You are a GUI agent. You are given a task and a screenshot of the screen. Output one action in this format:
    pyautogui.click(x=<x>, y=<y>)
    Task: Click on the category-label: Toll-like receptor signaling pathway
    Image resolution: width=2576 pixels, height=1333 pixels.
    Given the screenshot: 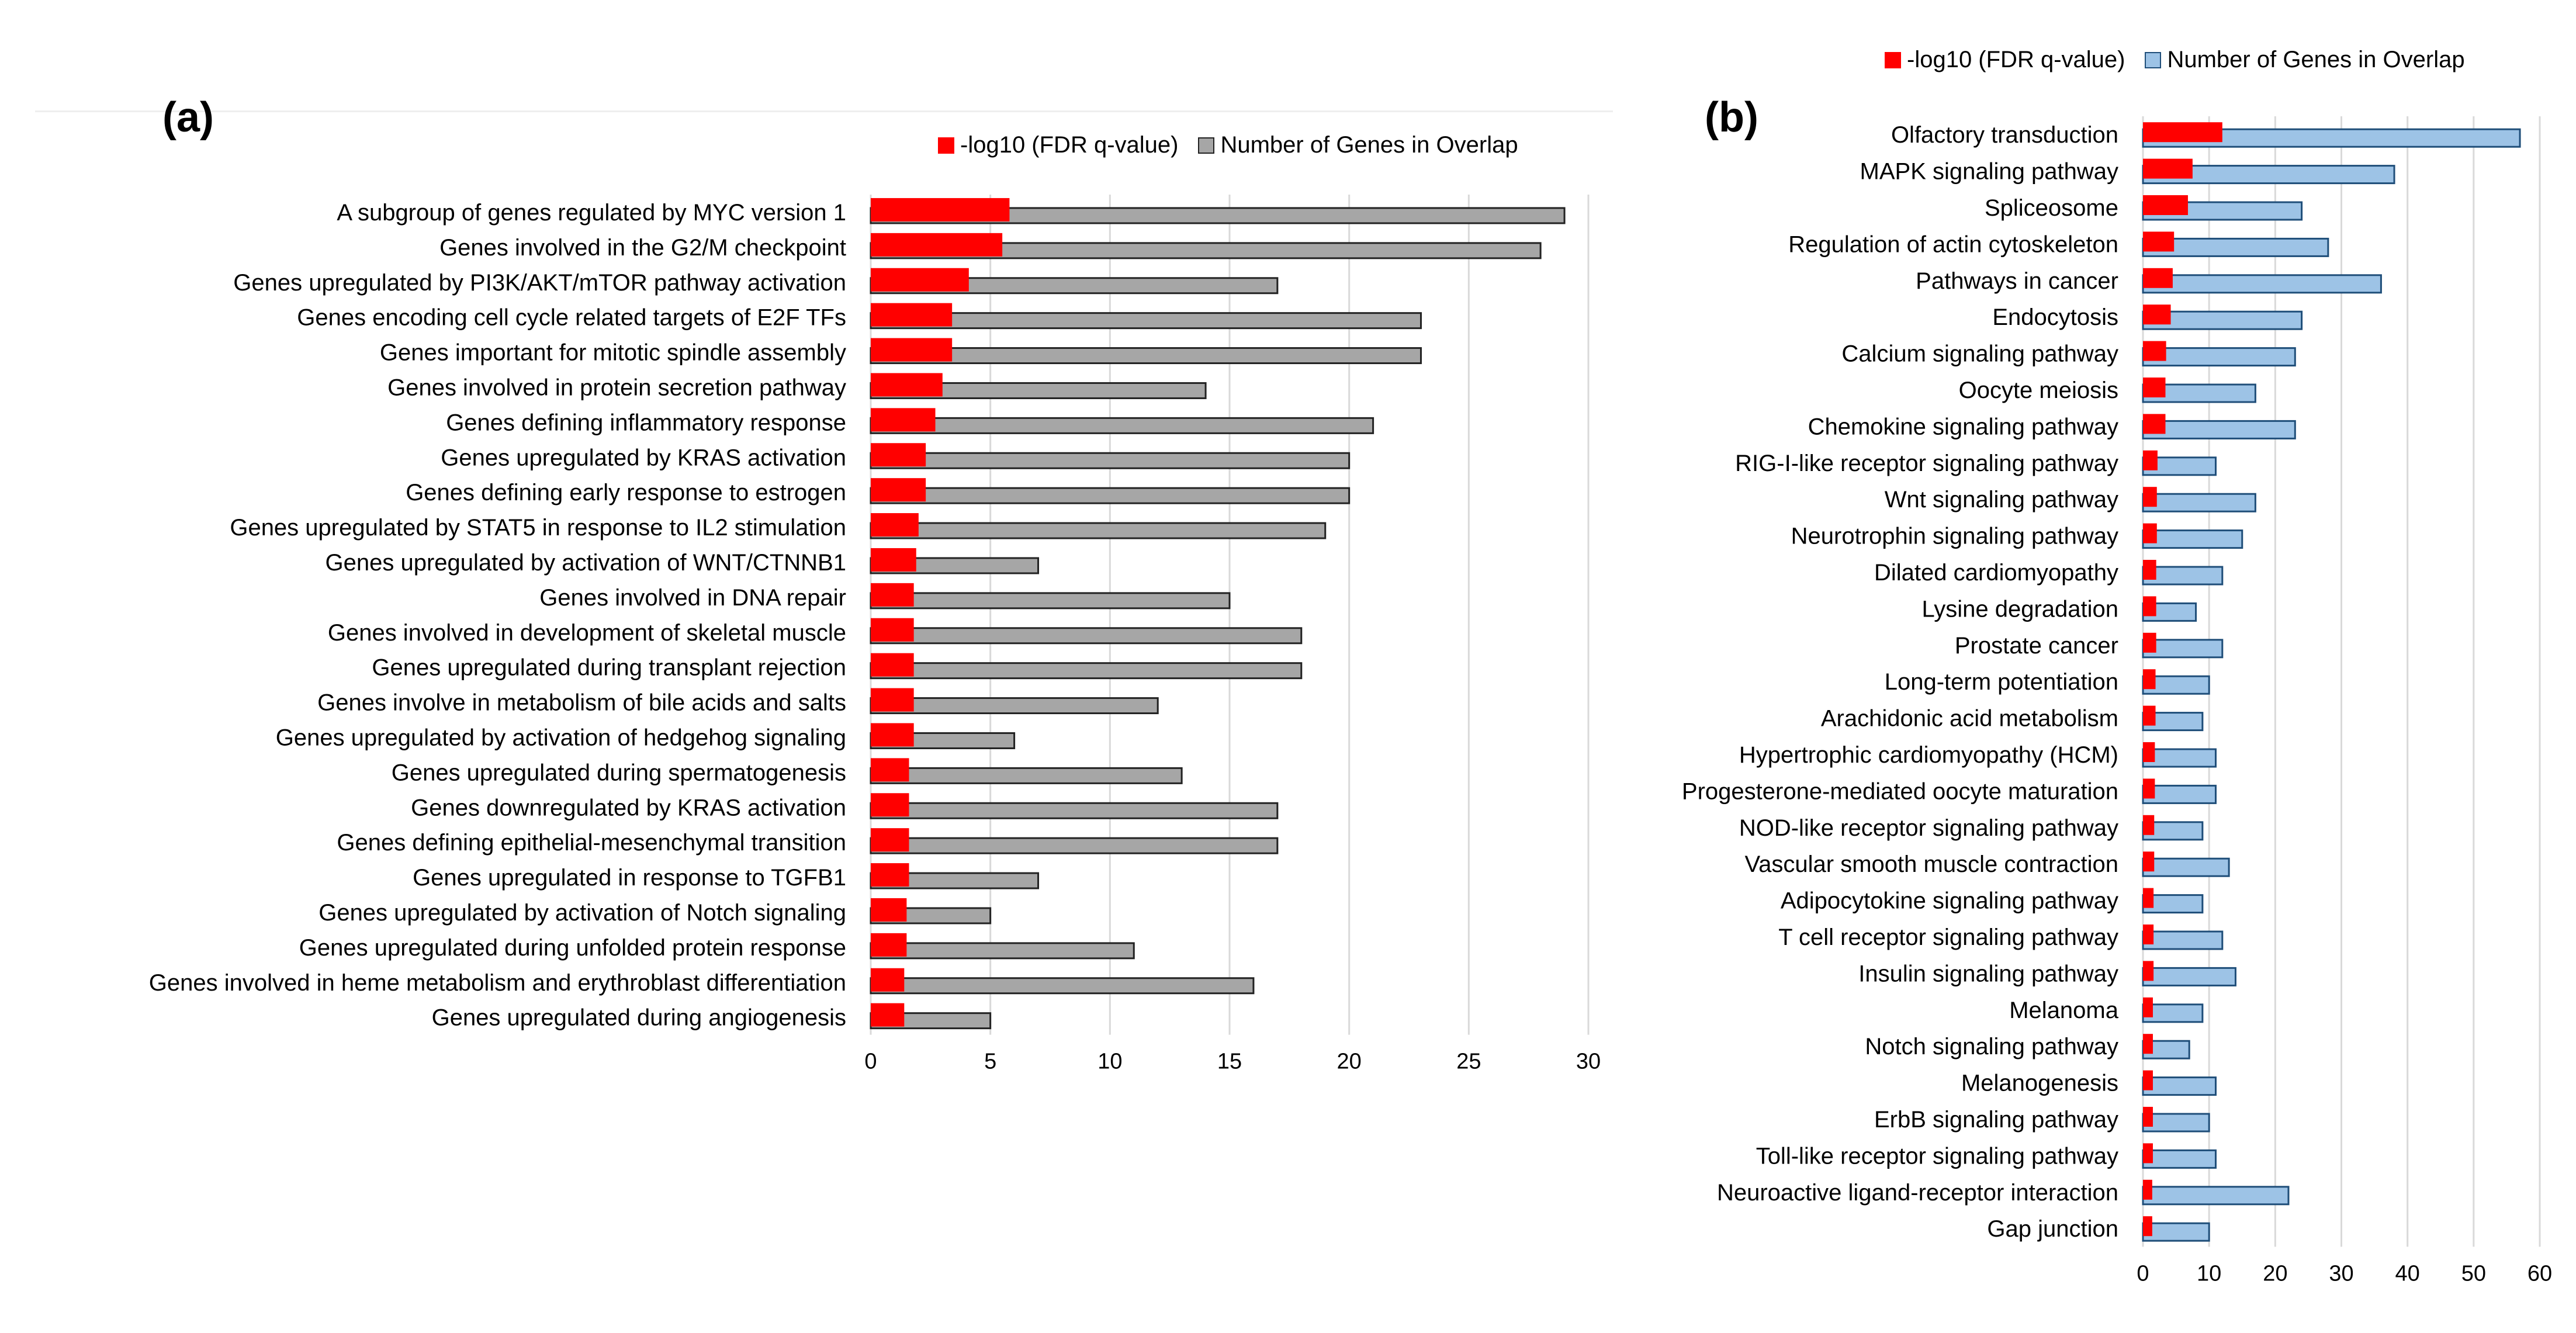 What is the action you would take?
    pyautogui.click(x=1937, y=1156)
    